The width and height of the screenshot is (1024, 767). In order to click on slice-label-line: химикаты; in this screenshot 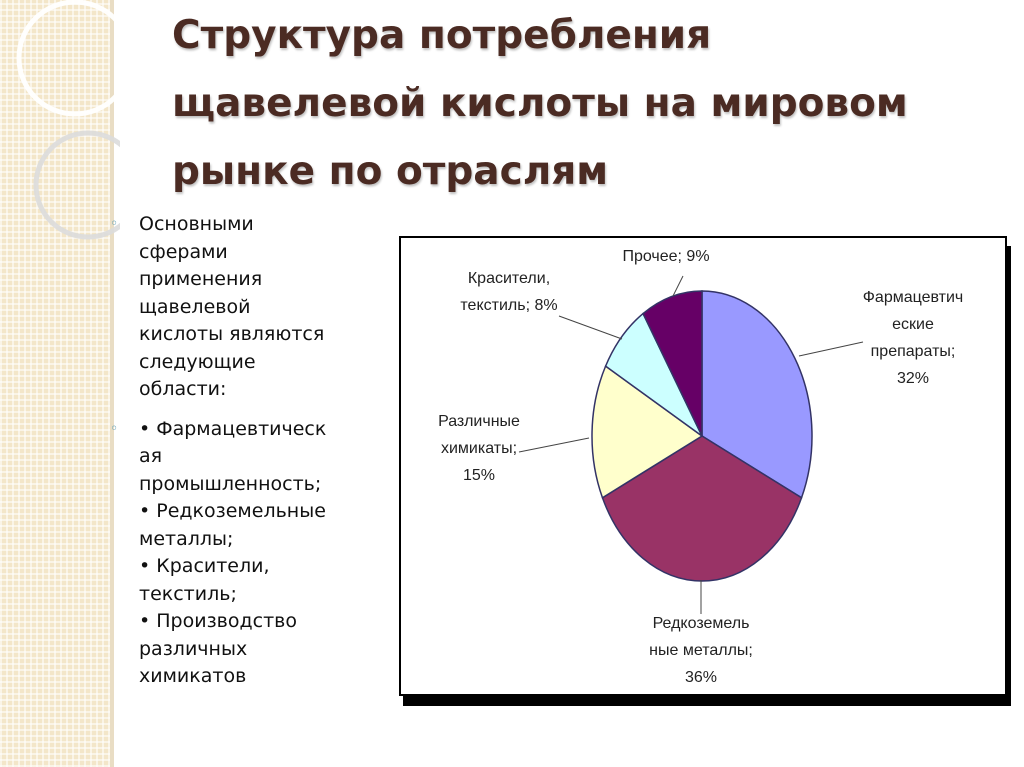, I will do `click(479, 448)`.